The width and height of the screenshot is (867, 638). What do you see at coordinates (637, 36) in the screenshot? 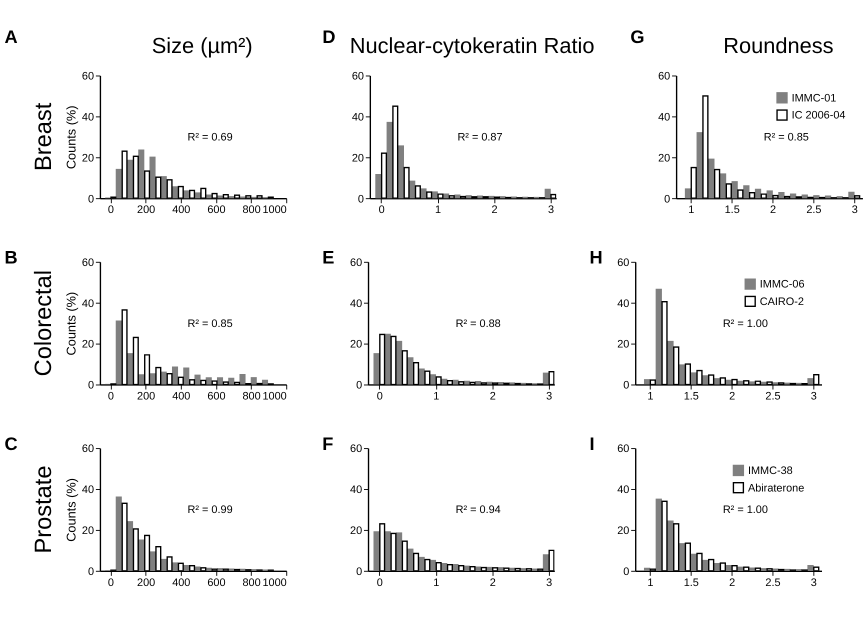
I see `chart-title: G` at bounding box center [637, 36].